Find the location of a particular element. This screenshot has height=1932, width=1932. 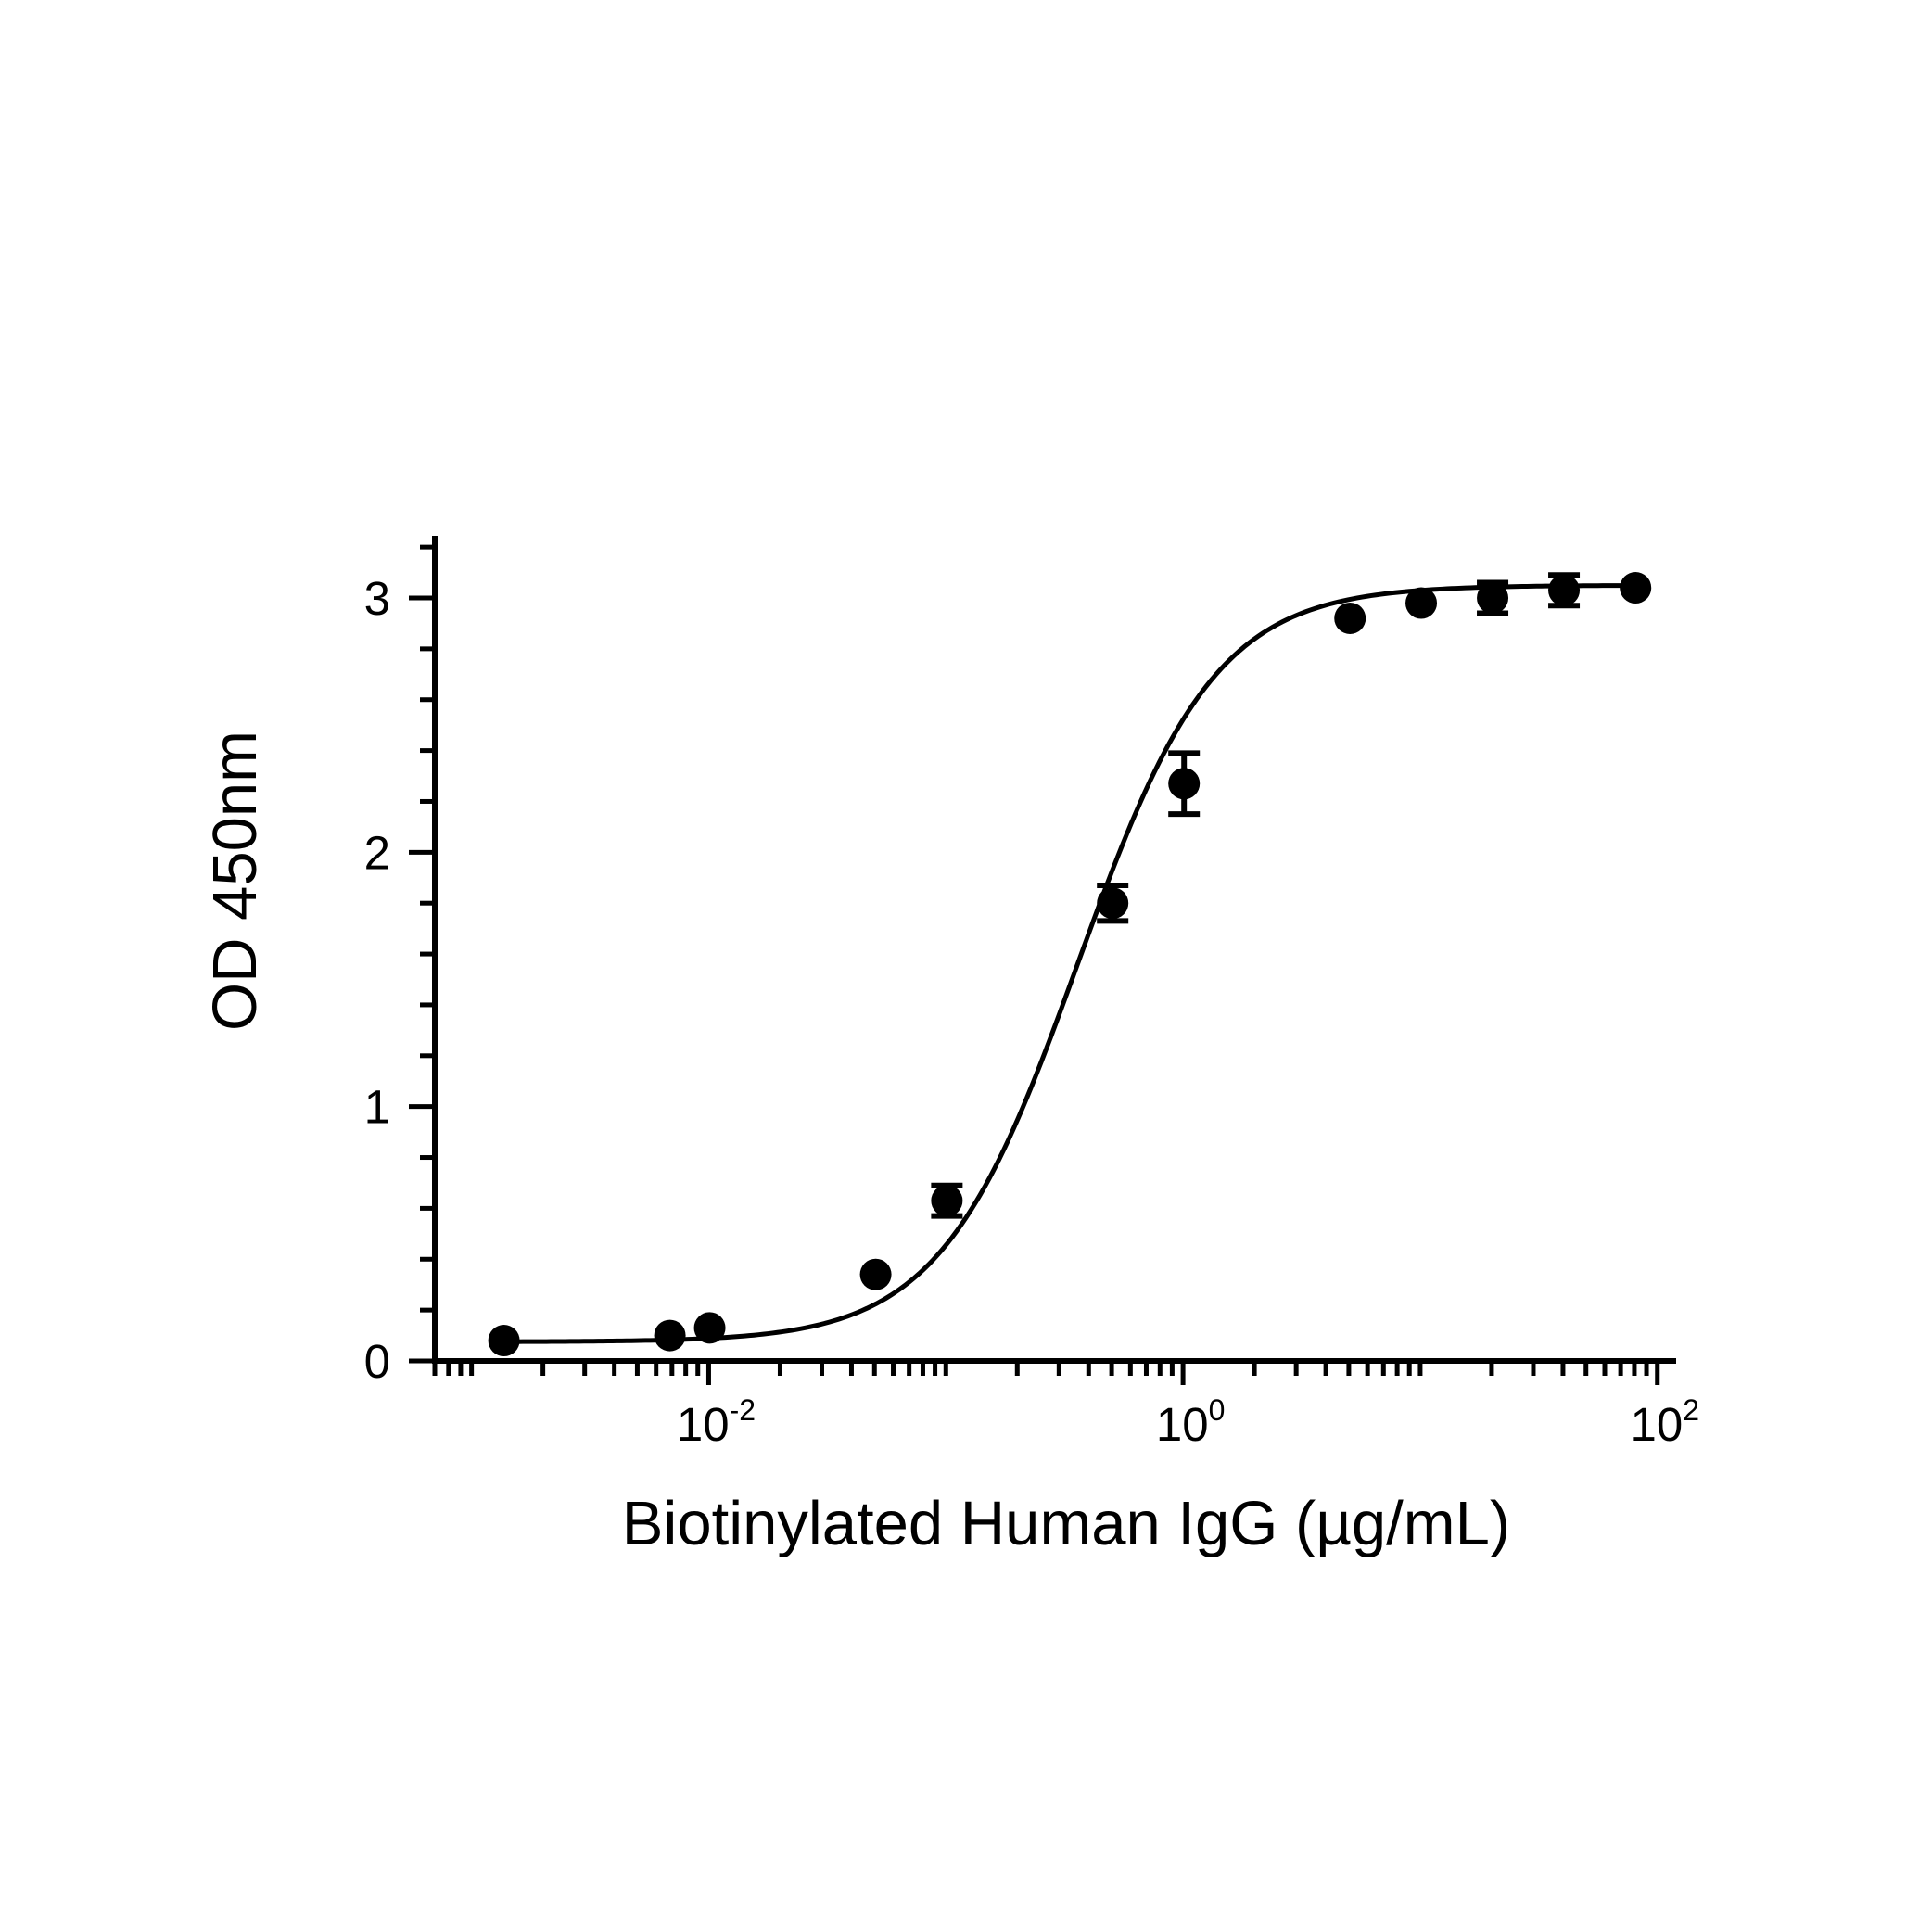

y-axis-title: OD 450nm is located at coordinates (235, 881).